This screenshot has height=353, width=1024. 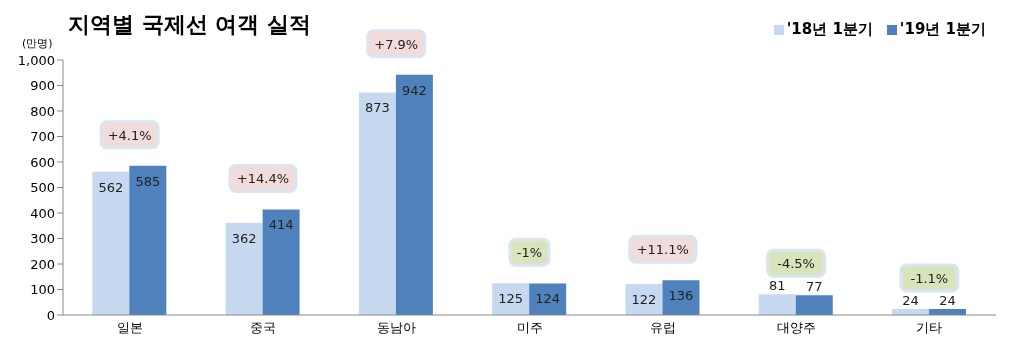 What do you see at coordinates (42, 86) in the screenshot?
I see `y-tick-label: 900` at bounding box center [42, 86].